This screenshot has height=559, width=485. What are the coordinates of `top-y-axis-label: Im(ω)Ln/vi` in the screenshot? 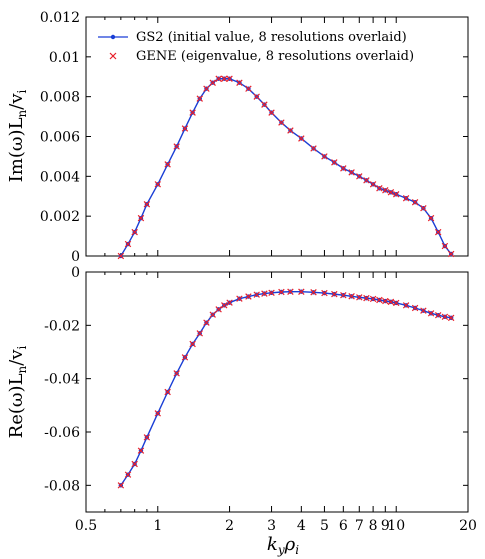 It's located at (17, 136).